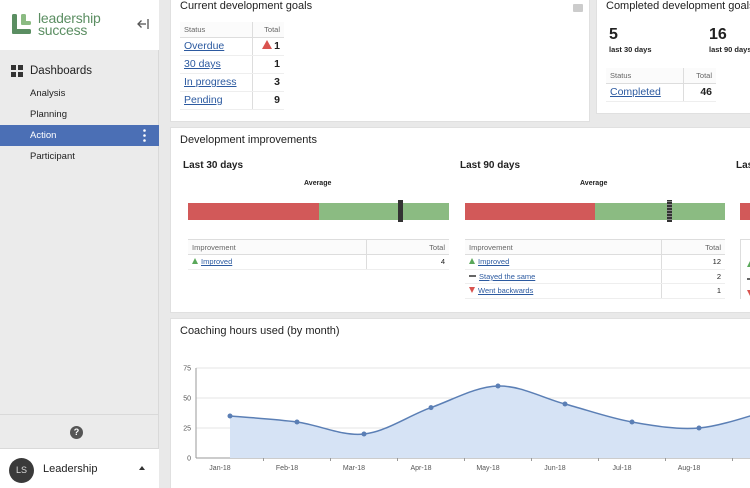  What do you see at coordinates (70, 469) in the screenshot?
I see `user-name: Leadership` at bounding box center [70, 469].